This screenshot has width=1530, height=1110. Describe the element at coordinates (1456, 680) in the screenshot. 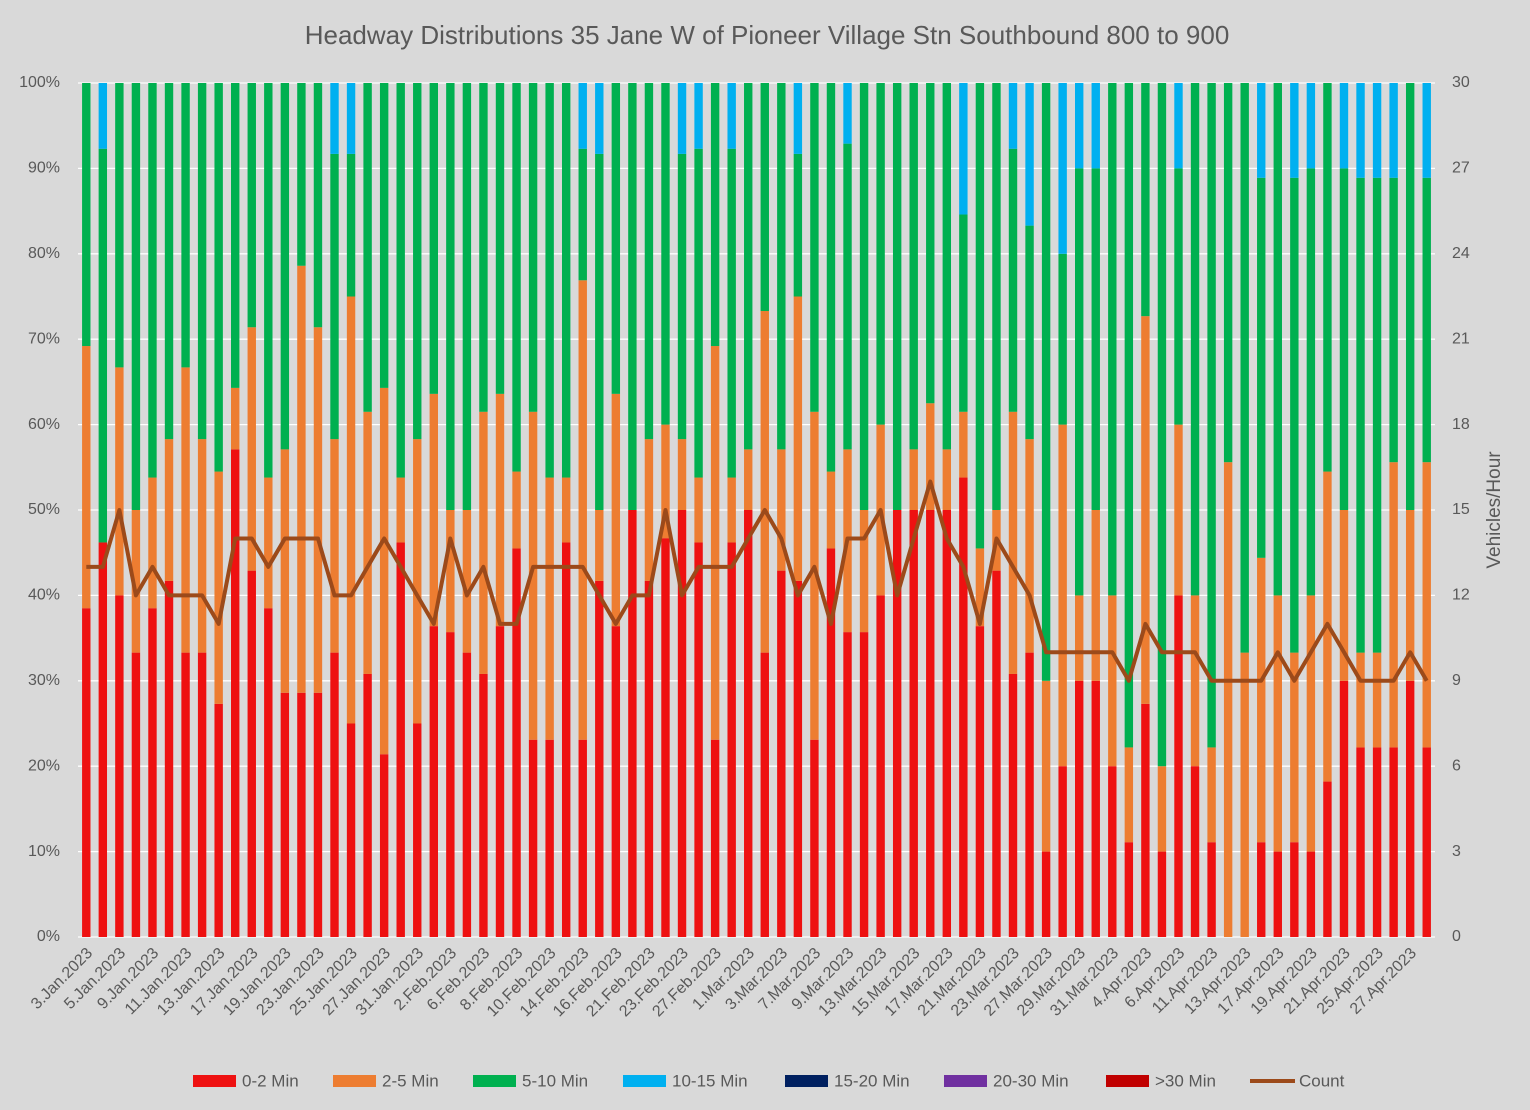

I see `y2-tick-label: 9` at that location.